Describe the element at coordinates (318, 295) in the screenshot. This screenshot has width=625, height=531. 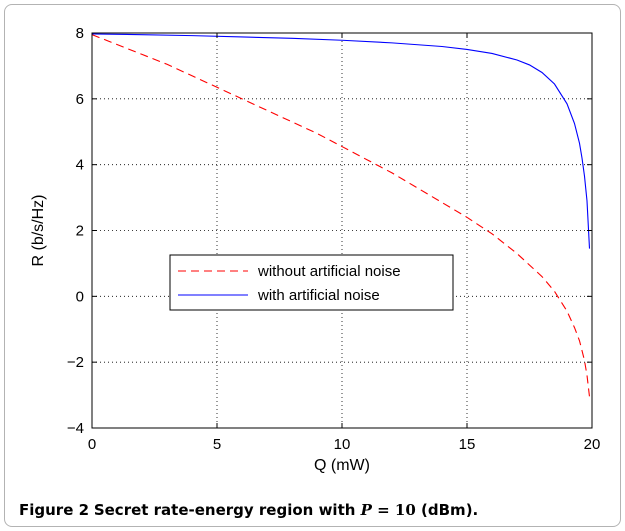
I see `legend-label-1: with artificial noise` at that location.